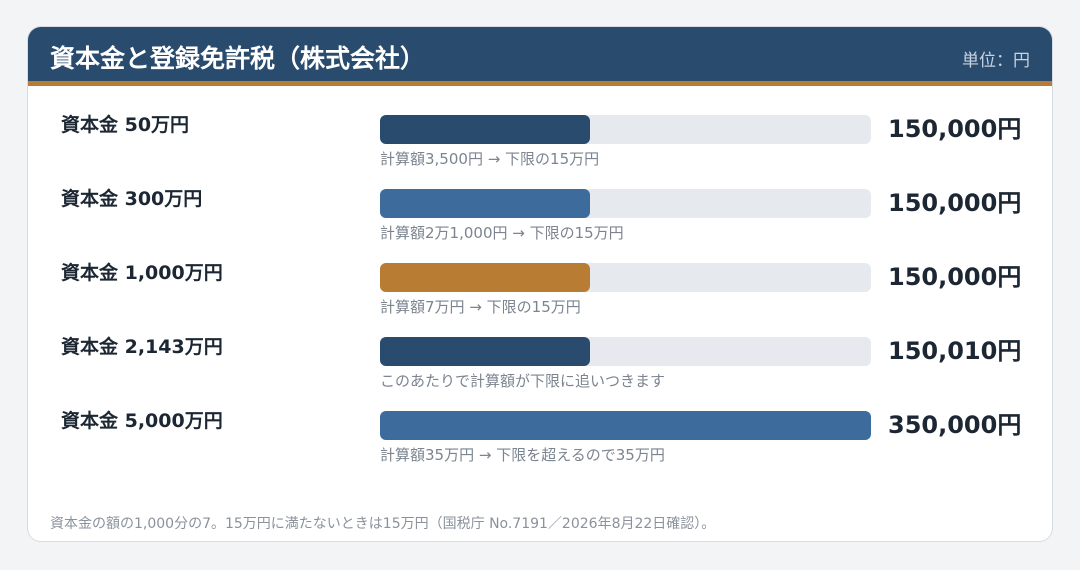 Image resolution: width=1080 pixels, height=570 pixels. Describe the element at coordinates (142, 273) in the screenshot. I see `category-label: 資本金 1,000万円` at that location.